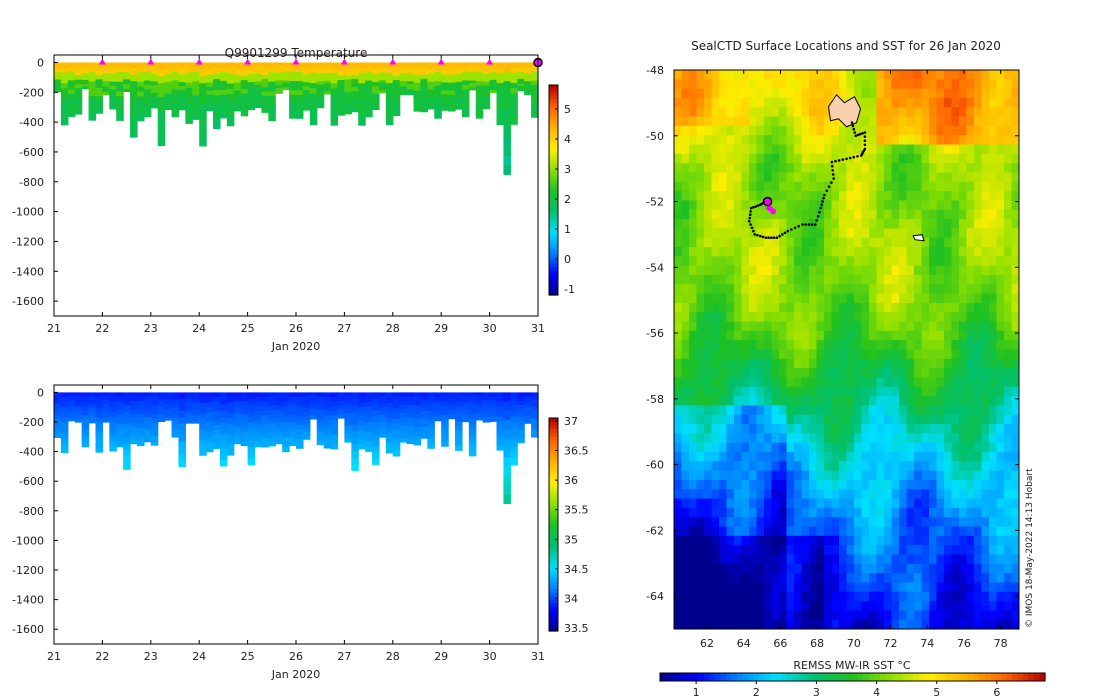 Image resolution: width=1100 pixels, height=700 pixels. What do you see at coordinates (538, 656) in the screenshot?
I see `x-tick-label: 31` at bounding box center [538, 656].